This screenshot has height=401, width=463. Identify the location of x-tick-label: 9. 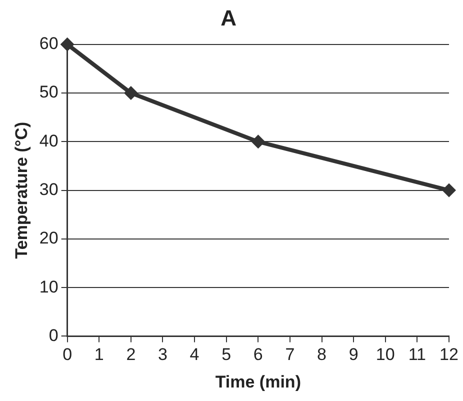
(353, 354).